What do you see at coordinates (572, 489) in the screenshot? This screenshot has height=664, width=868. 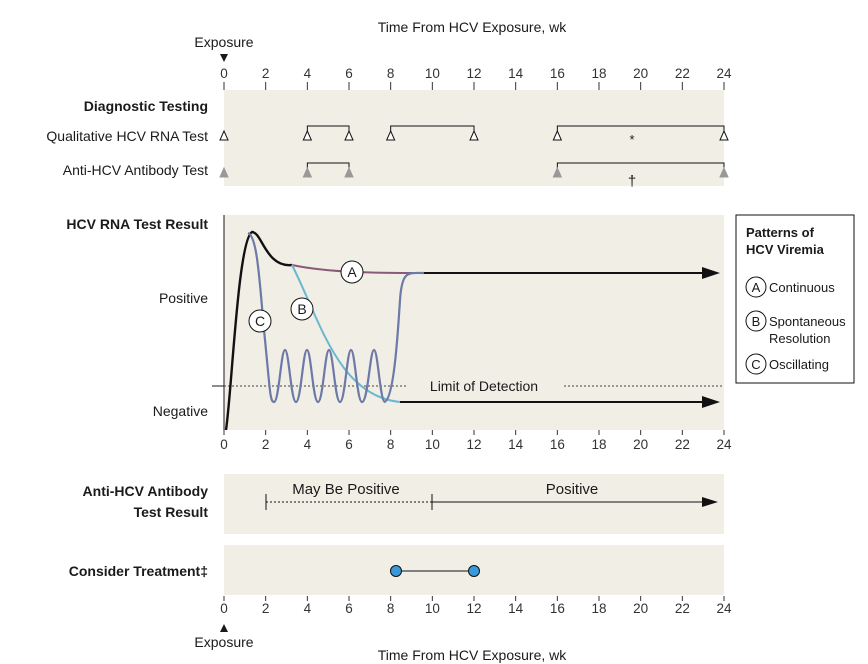 I see `antibody-positive-label: Positive` at bounding box center [572, 489].